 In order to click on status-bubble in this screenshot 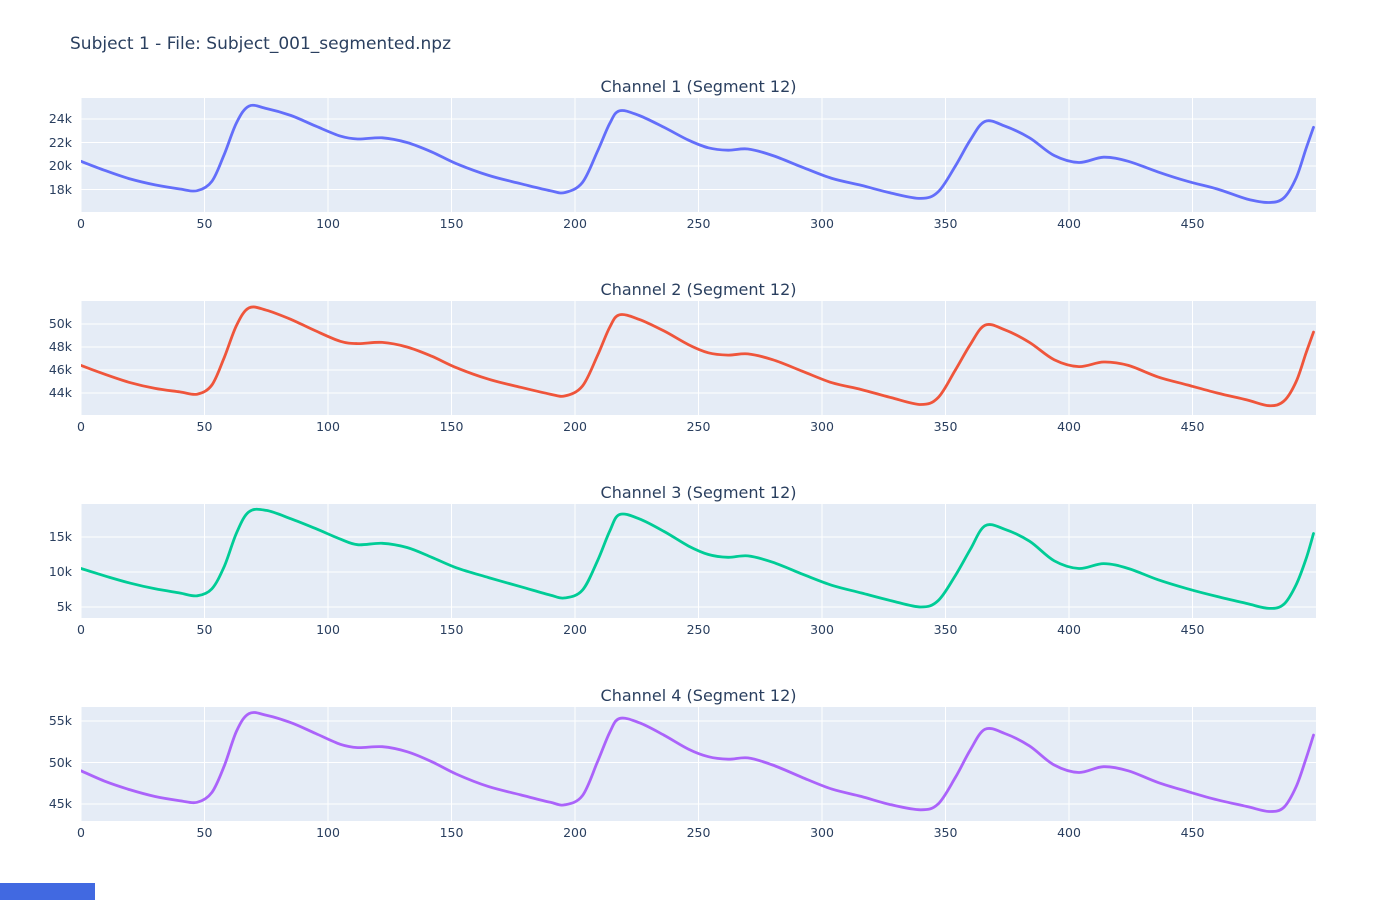, I will do `click(47, 891)`.